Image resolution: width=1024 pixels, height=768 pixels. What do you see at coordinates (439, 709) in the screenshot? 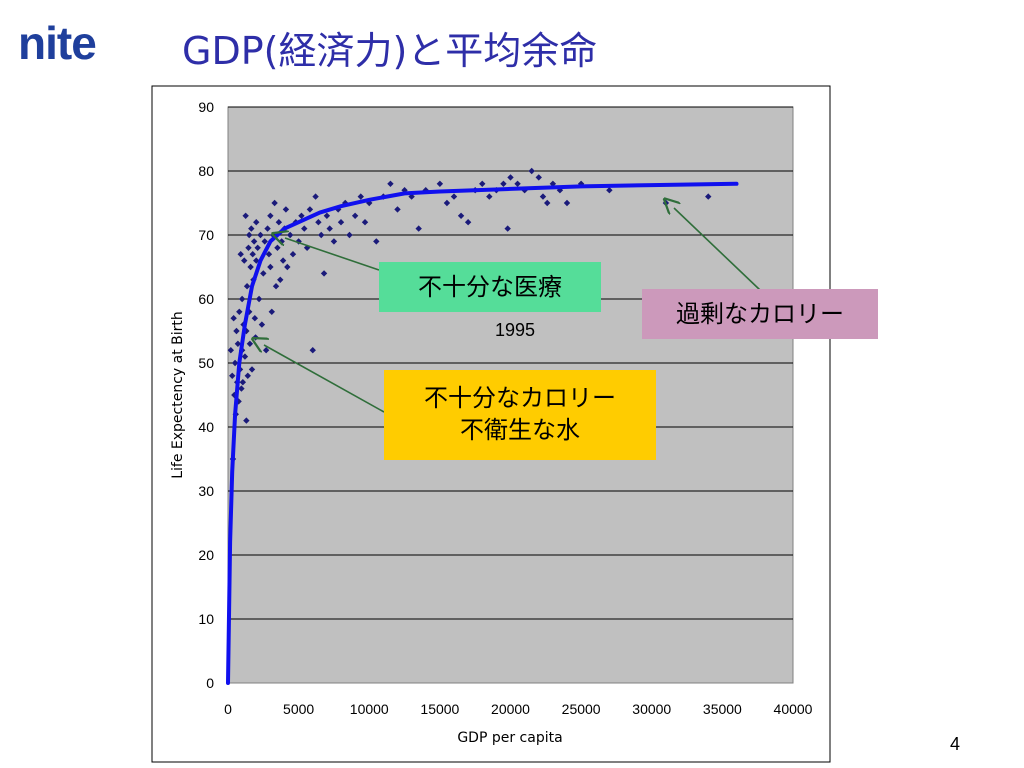
I see `x-tick-label: 15000` at bounding box center [439, 709].